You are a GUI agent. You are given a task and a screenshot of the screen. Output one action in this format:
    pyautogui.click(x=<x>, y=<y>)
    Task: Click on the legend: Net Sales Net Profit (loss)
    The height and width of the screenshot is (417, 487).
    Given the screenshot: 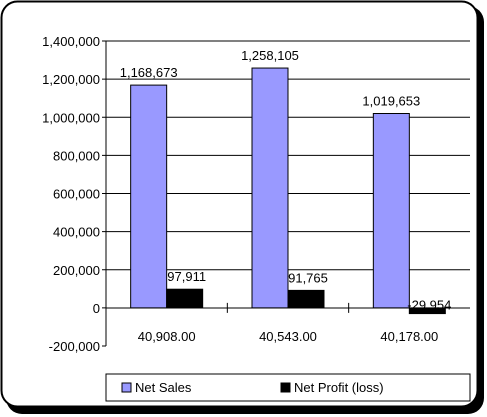 What is the action you would take?
    pyautogui.click(x=288, y=387)
    